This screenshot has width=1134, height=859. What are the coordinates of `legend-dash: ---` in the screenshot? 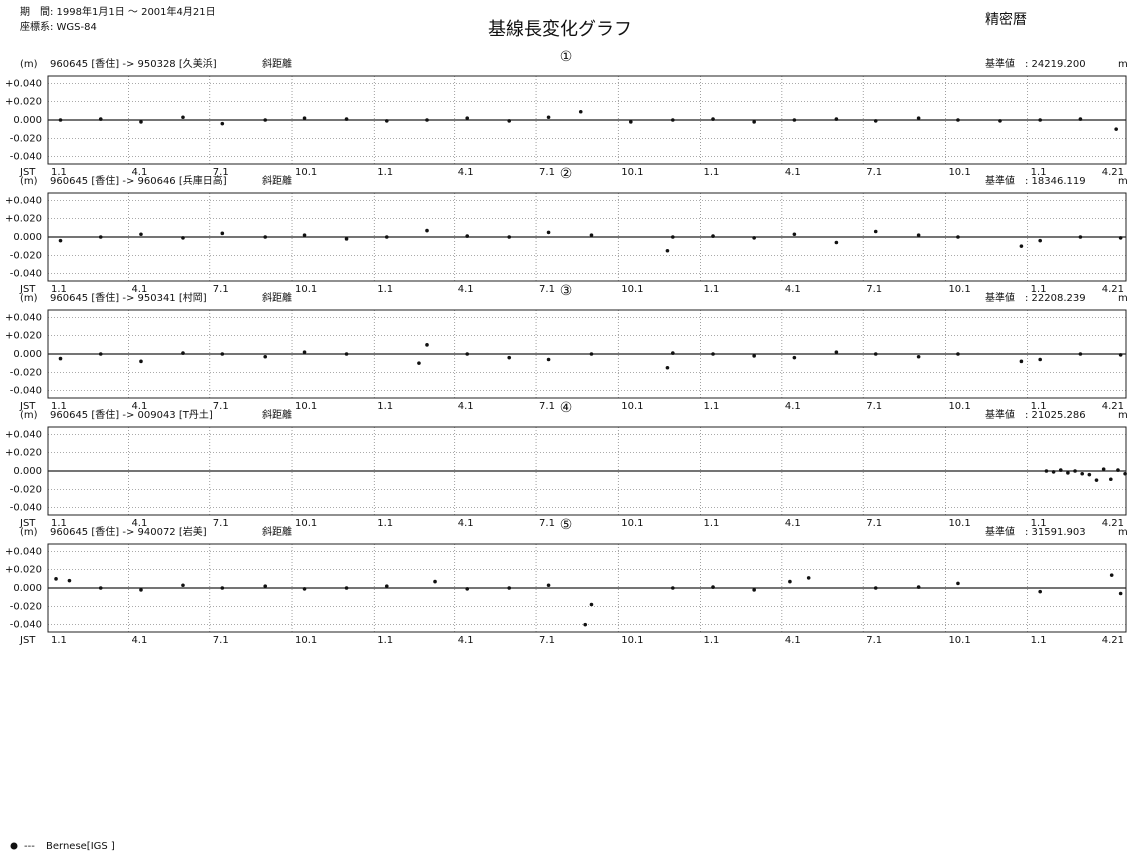 It's located at (29, 846).